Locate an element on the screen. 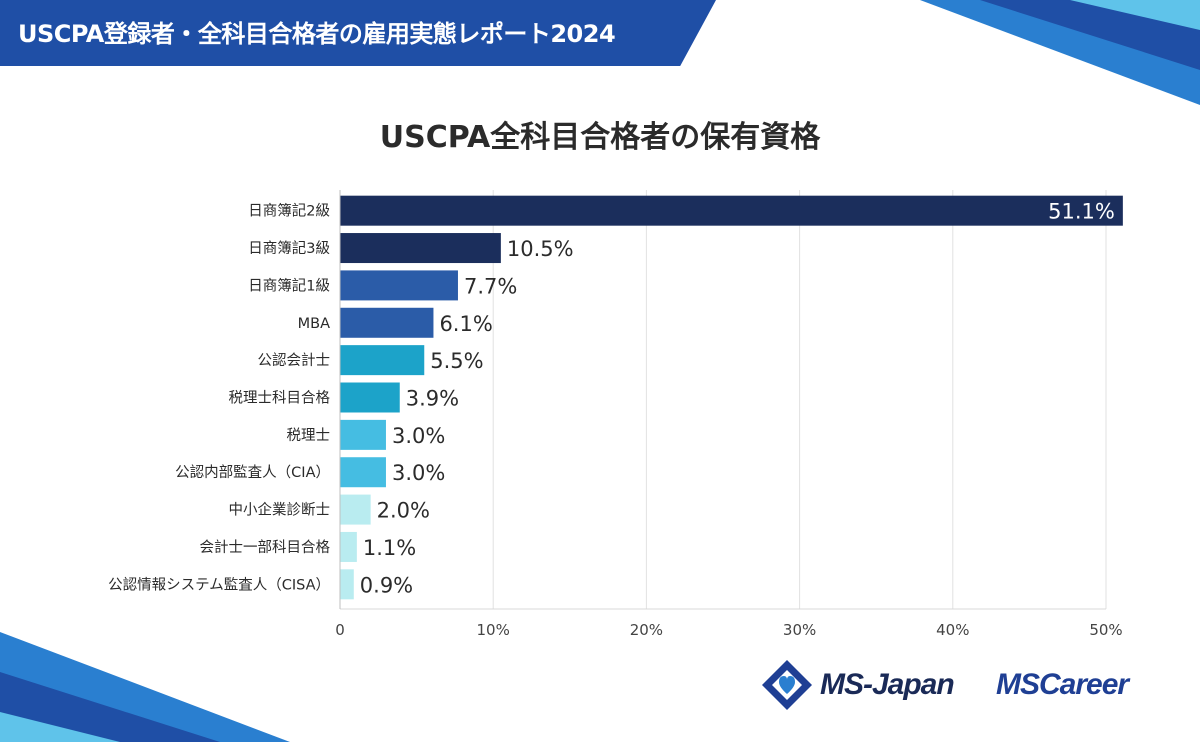  x-tick-label: 50% is located at coordinates (1105, 630).